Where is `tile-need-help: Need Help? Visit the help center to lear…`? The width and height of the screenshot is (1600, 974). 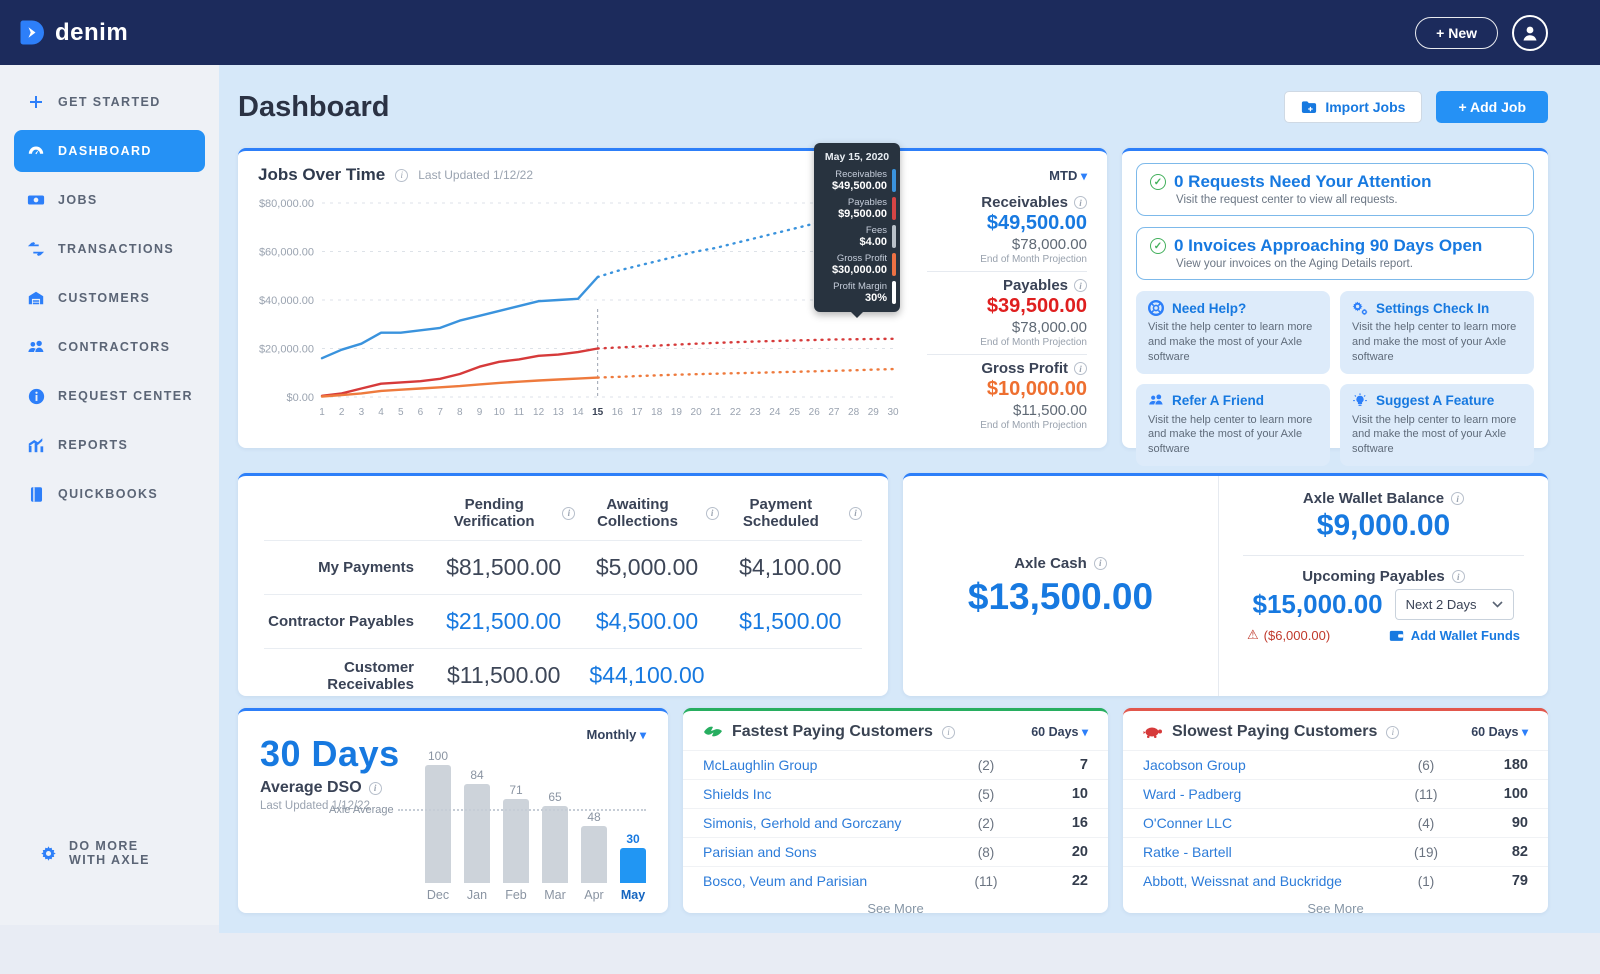
tile-need-help: Need Help? Visit the help center to lear… is located at coordinates (1233, 332).